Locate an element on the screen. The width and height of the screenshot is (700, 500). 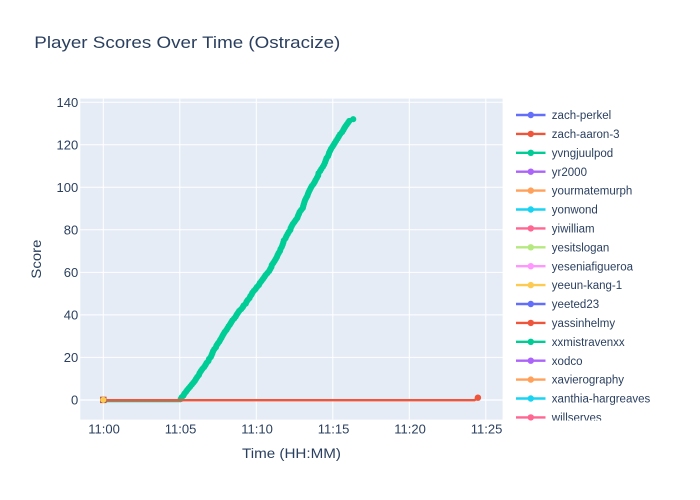
svg-text: yeseniafigueroa is located at coordinates (593, 267).